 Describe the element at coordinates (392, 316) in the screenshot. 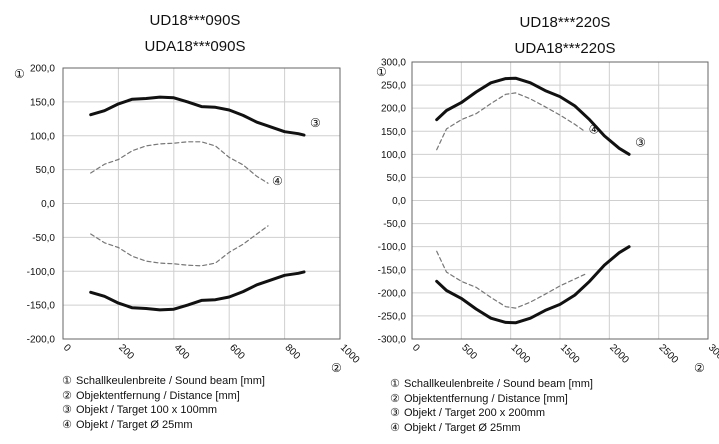

I see `y-tick-label: -250,0` at that location.